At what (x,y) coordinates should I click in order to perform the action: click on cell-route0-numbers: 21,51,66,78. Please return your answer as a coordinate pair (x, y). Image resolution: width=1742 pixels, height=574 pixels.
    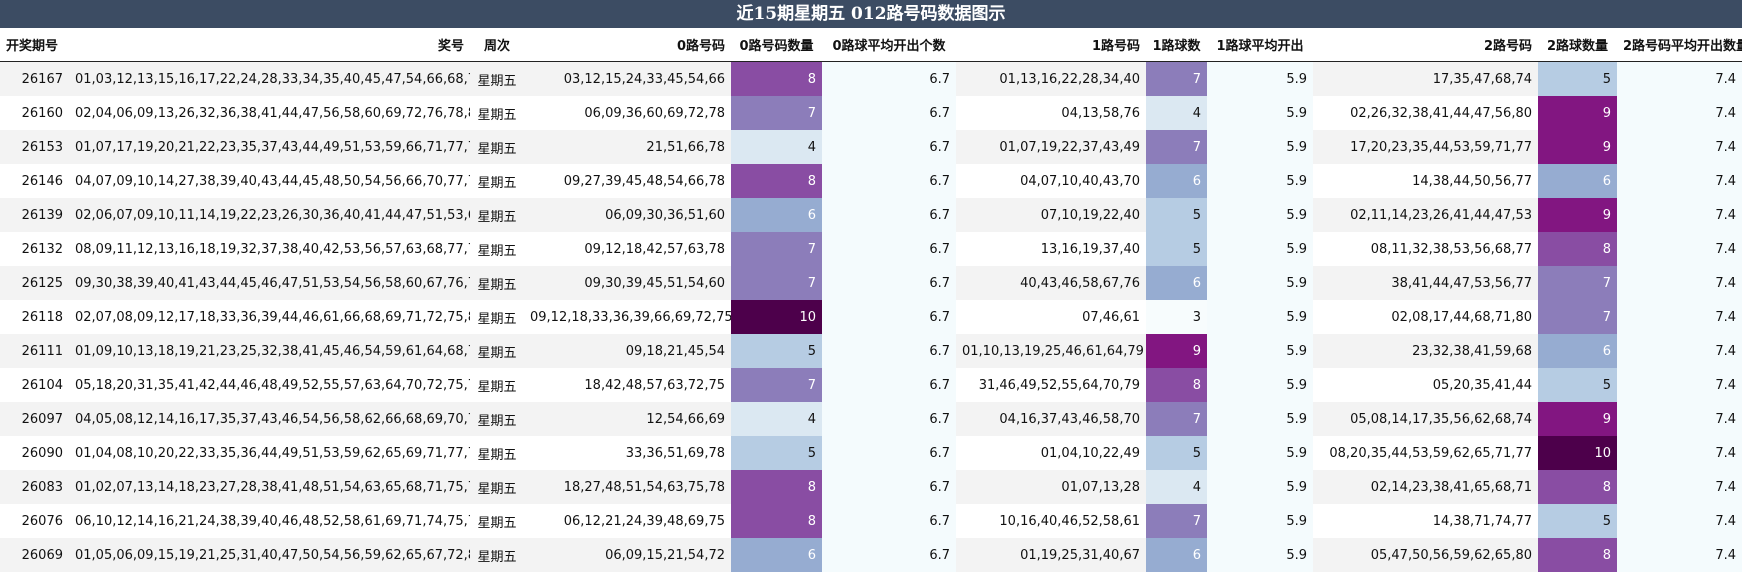
    Looking at the image, I should click on (627, 147).